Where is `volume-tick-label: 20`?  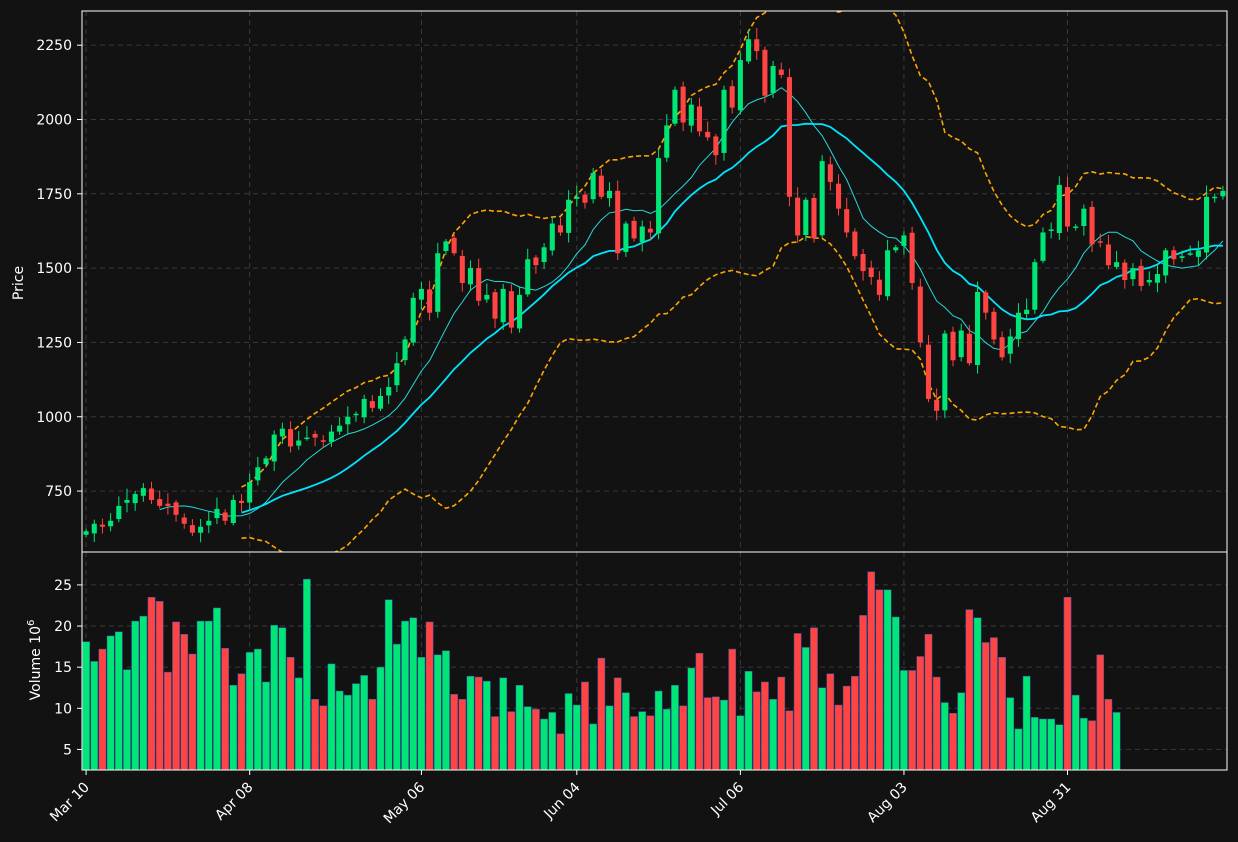
volume-tick-label: 20 is located at coordinates (63, 627).